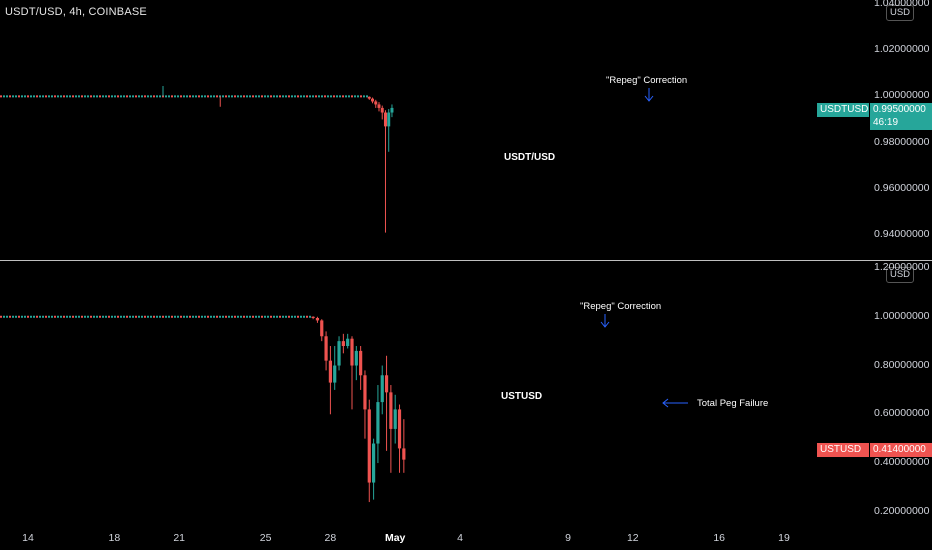  I want to click on usdt-y-tick-label: 1.04000000, so click(902, 4).